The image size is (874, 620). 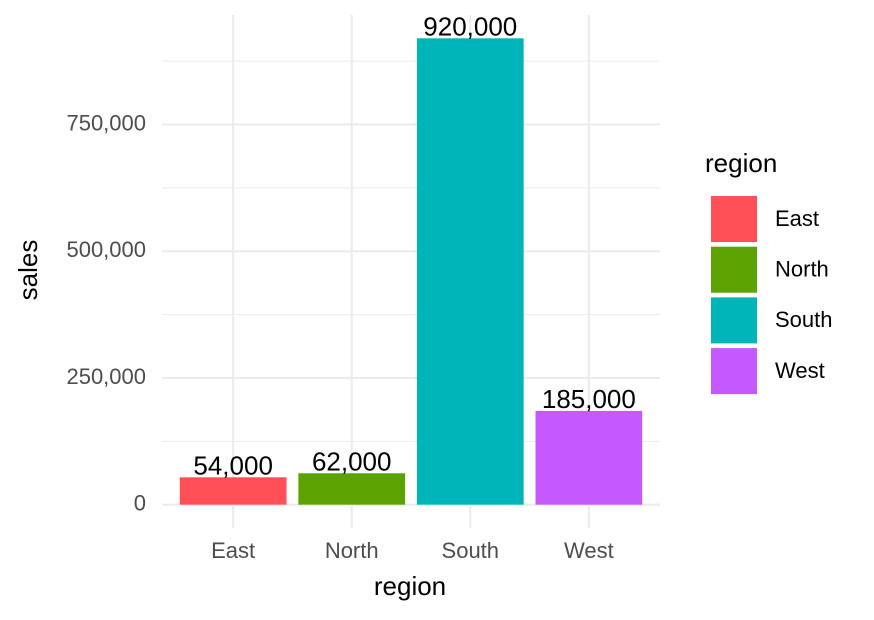 I want to click on value-label: 62,000, so click(x=352, y=461).